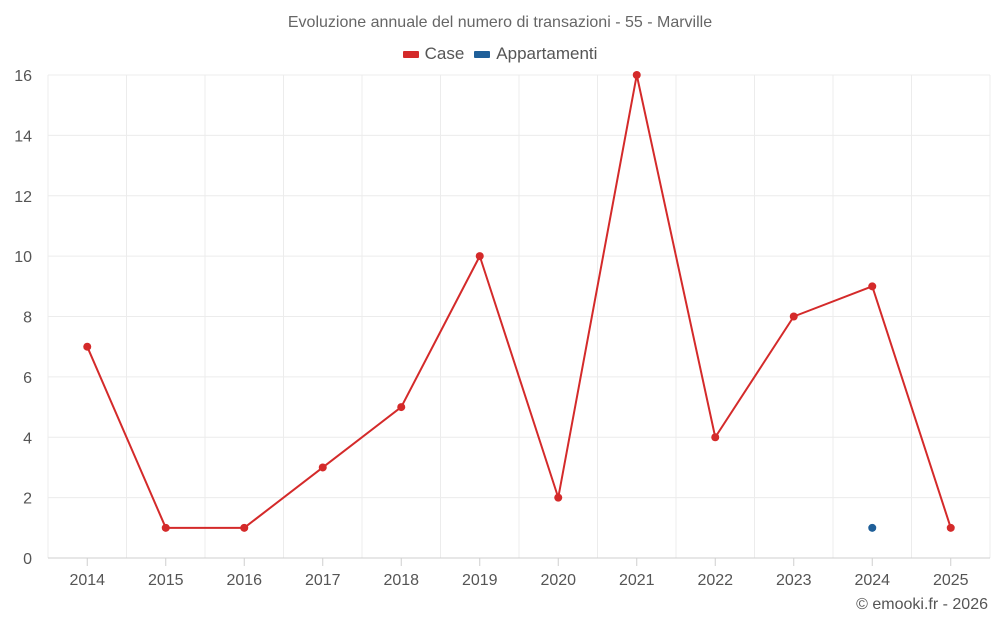  Describe the element at coordinates (410, 54) in the screenshot. I see `legend-swatch-case` at that location.